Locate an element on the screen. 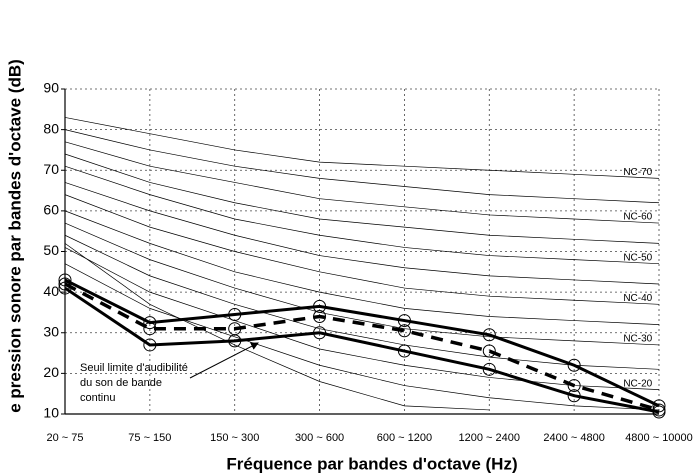 Image resolution: width=698 pixels, height=476 pixels. annotation: Seuil limite d'audibilité is located at coordinates (134, 368).